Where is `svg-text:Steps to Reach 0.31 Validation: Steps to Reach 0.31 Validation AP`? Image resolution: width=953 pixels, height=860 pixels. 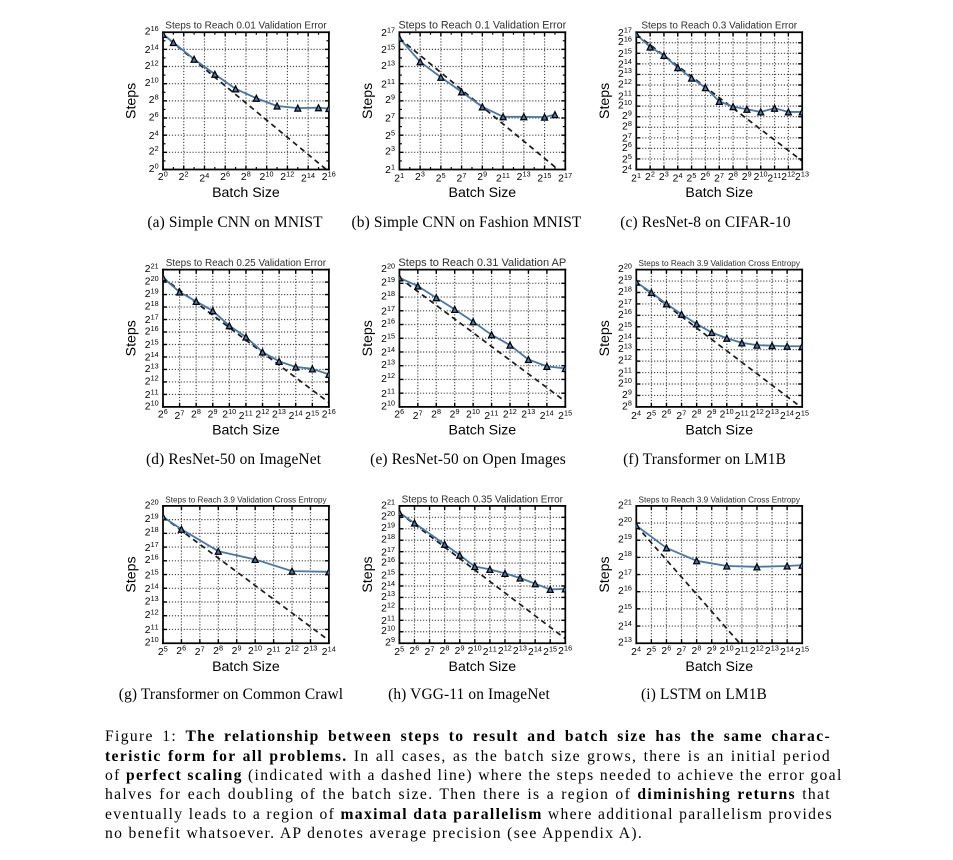
svg-text:Steps to Reach 0.31 Validation: Steps to Reach 0.31 Validation AP is located at coordinates (482, 263).